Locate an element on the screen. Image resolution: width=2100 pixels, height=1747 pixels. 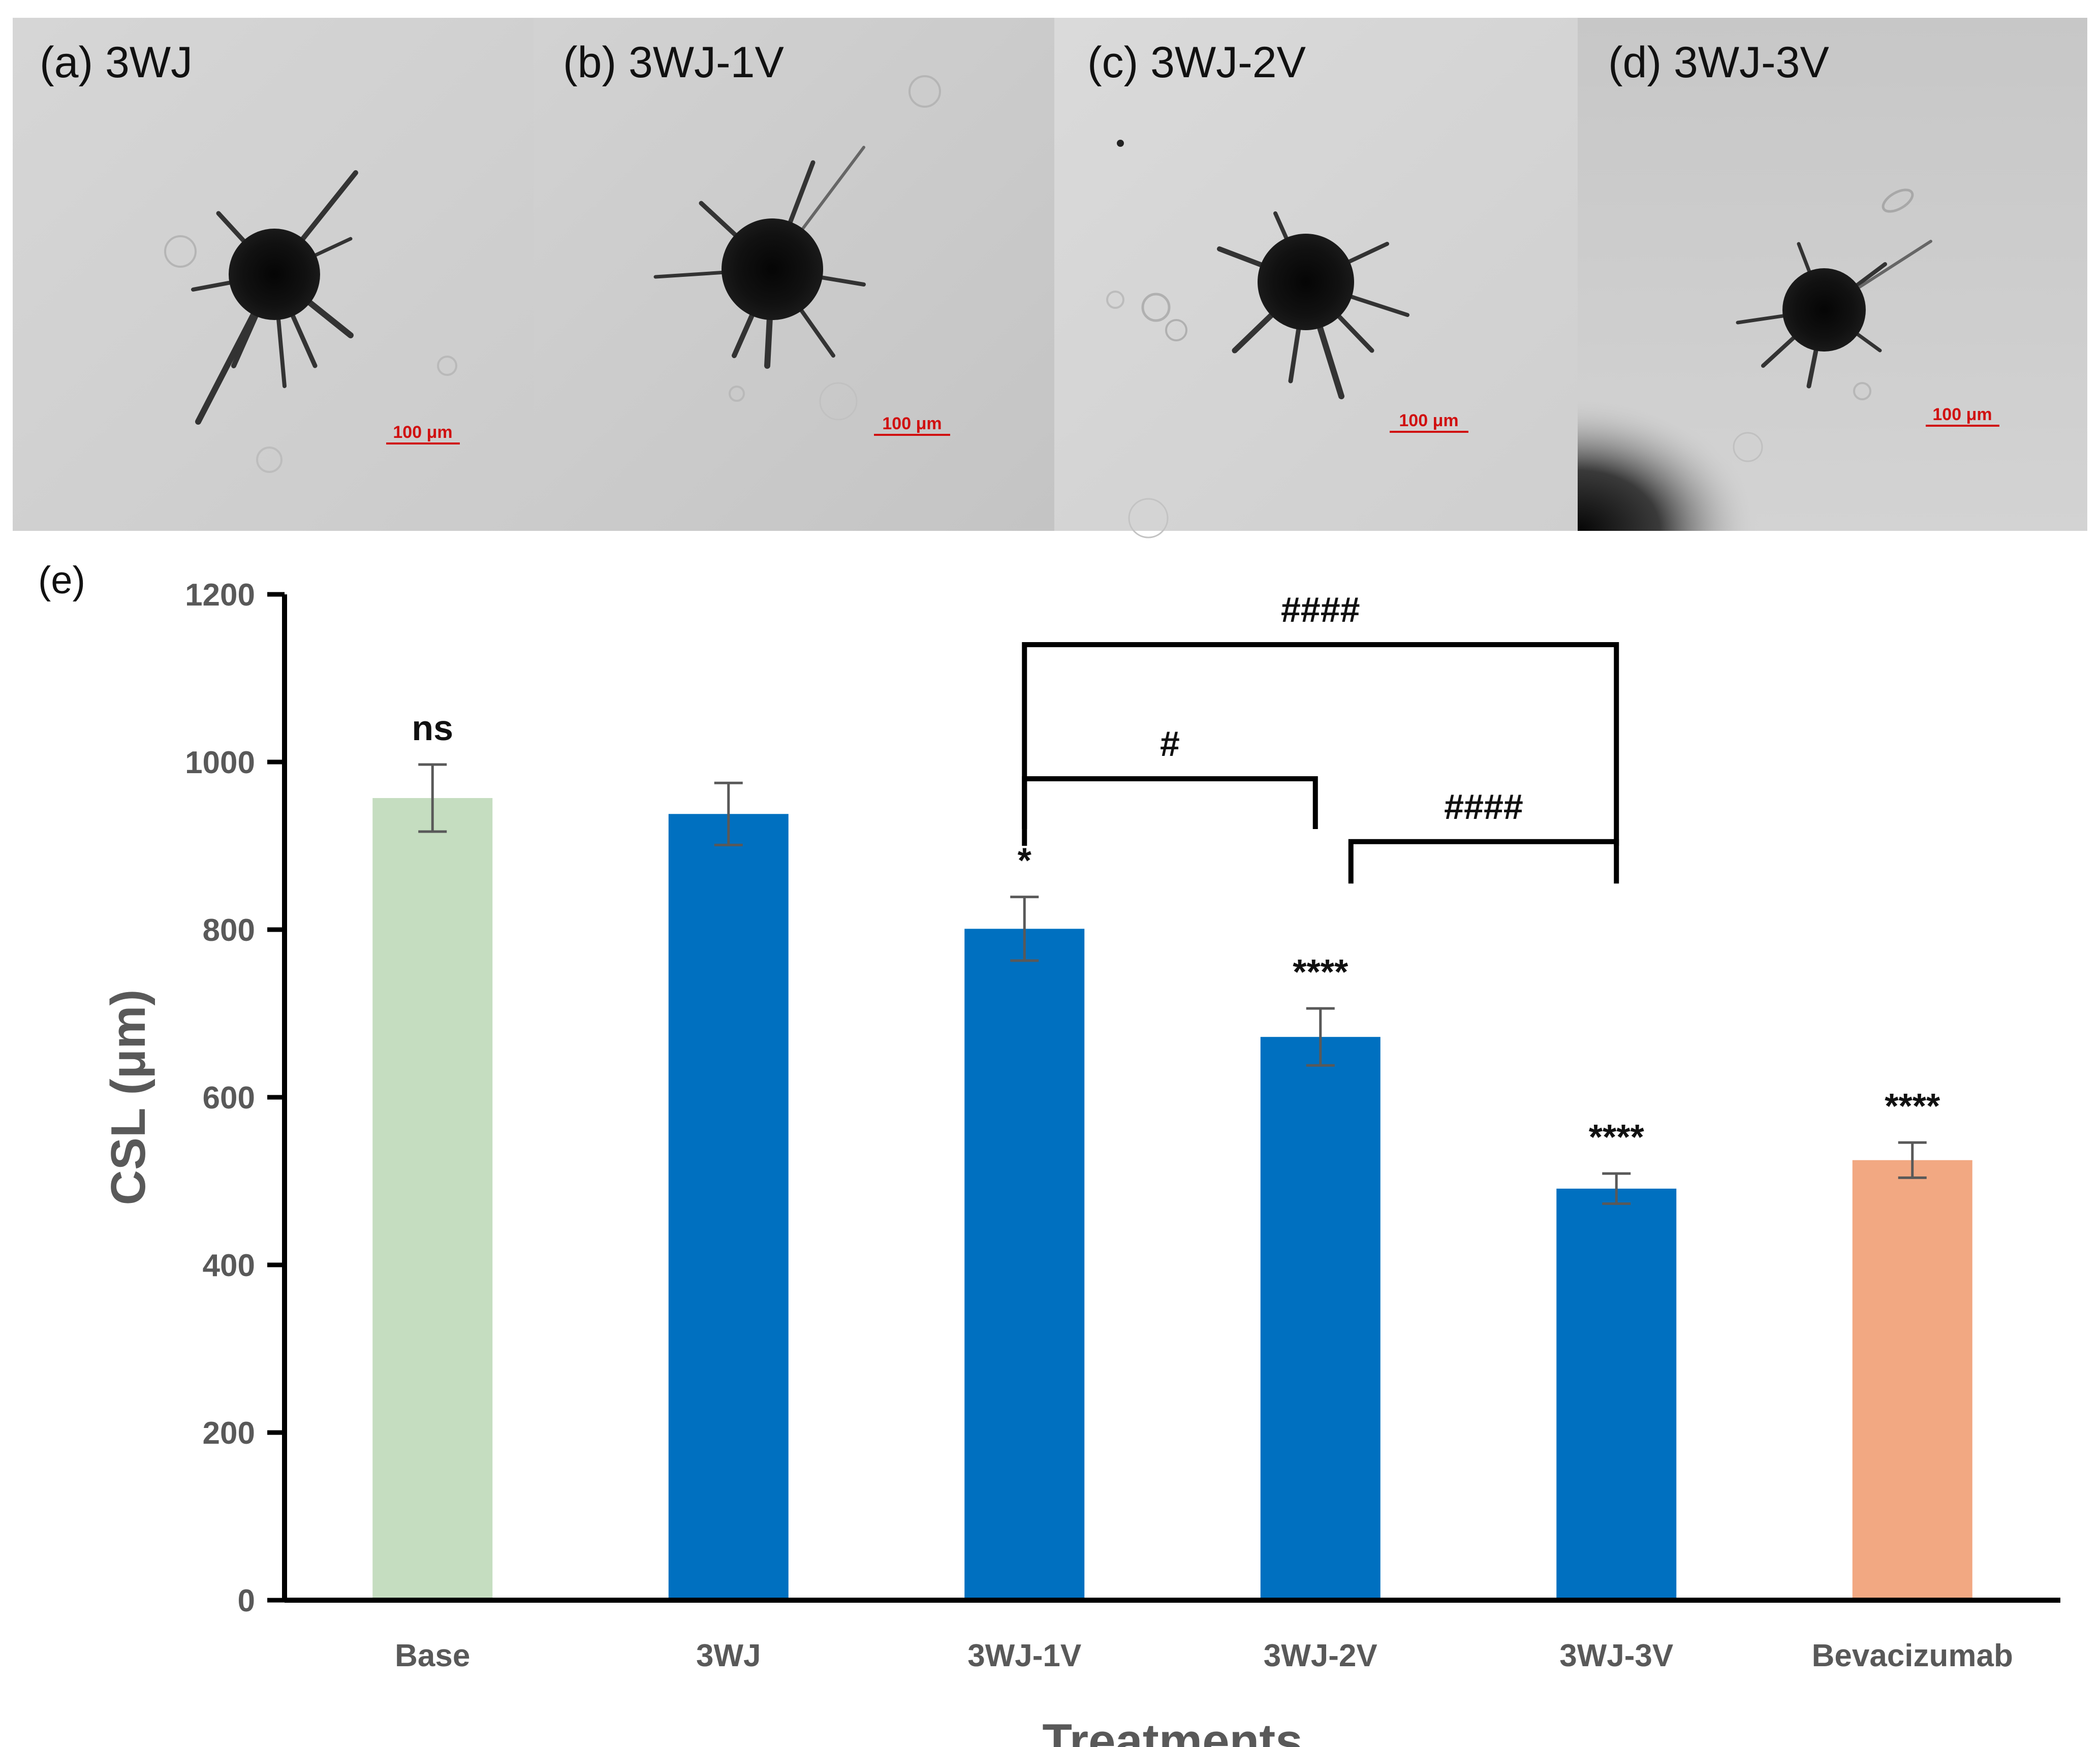
scale-bar-label-a: 100 μm is located at coordinates (423, 432).